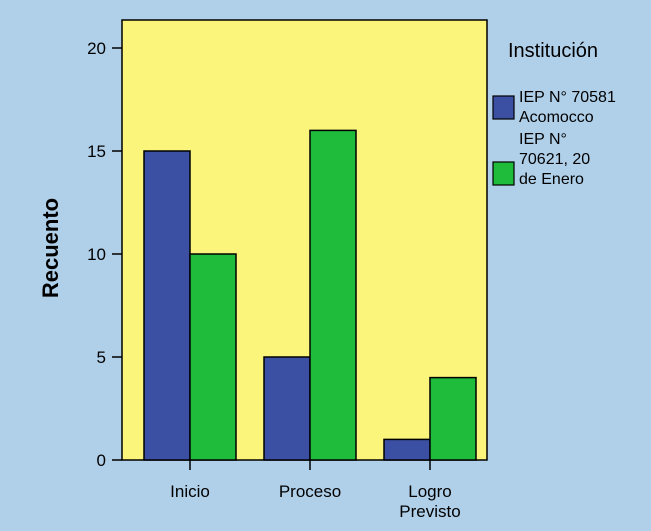 The width and height of the screenshot is (651, 531). I want to click on x-axis: Inicio Proceso Logro Previsto, so click(315, 490).